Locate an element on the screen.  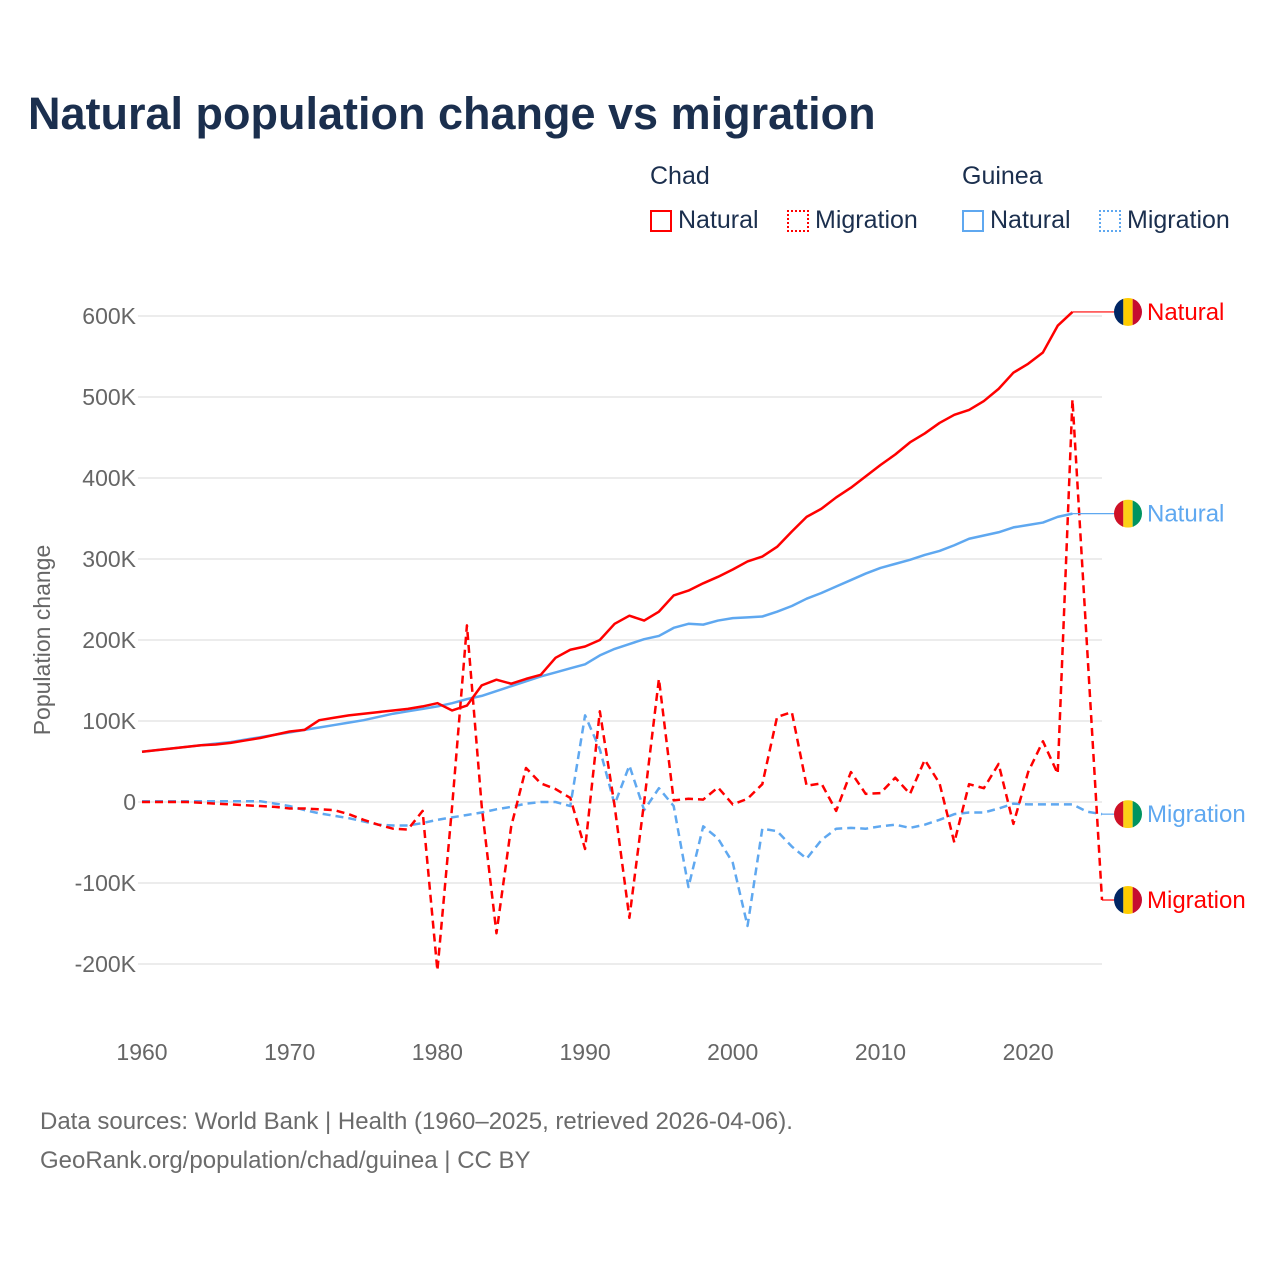
y-tick-label: 100K is located at coordinates (109, 721).